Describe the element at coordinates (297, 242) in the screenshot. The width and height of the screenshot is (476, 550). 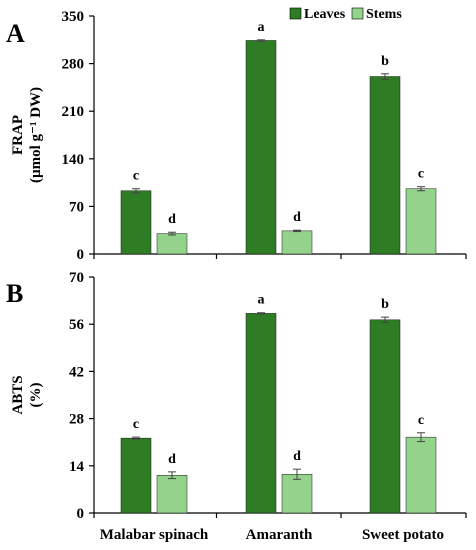
I see `frap-bar-stems-amaranth` at that location.